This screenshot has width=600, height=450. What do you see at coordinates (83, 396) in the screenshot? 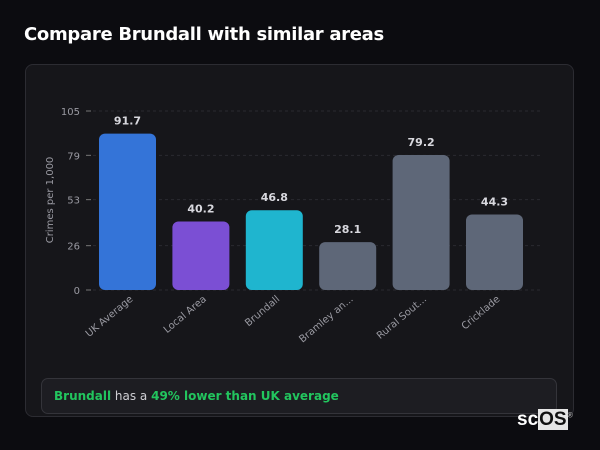
I see `area-name: Brundall` at bounding box center [83, 396].